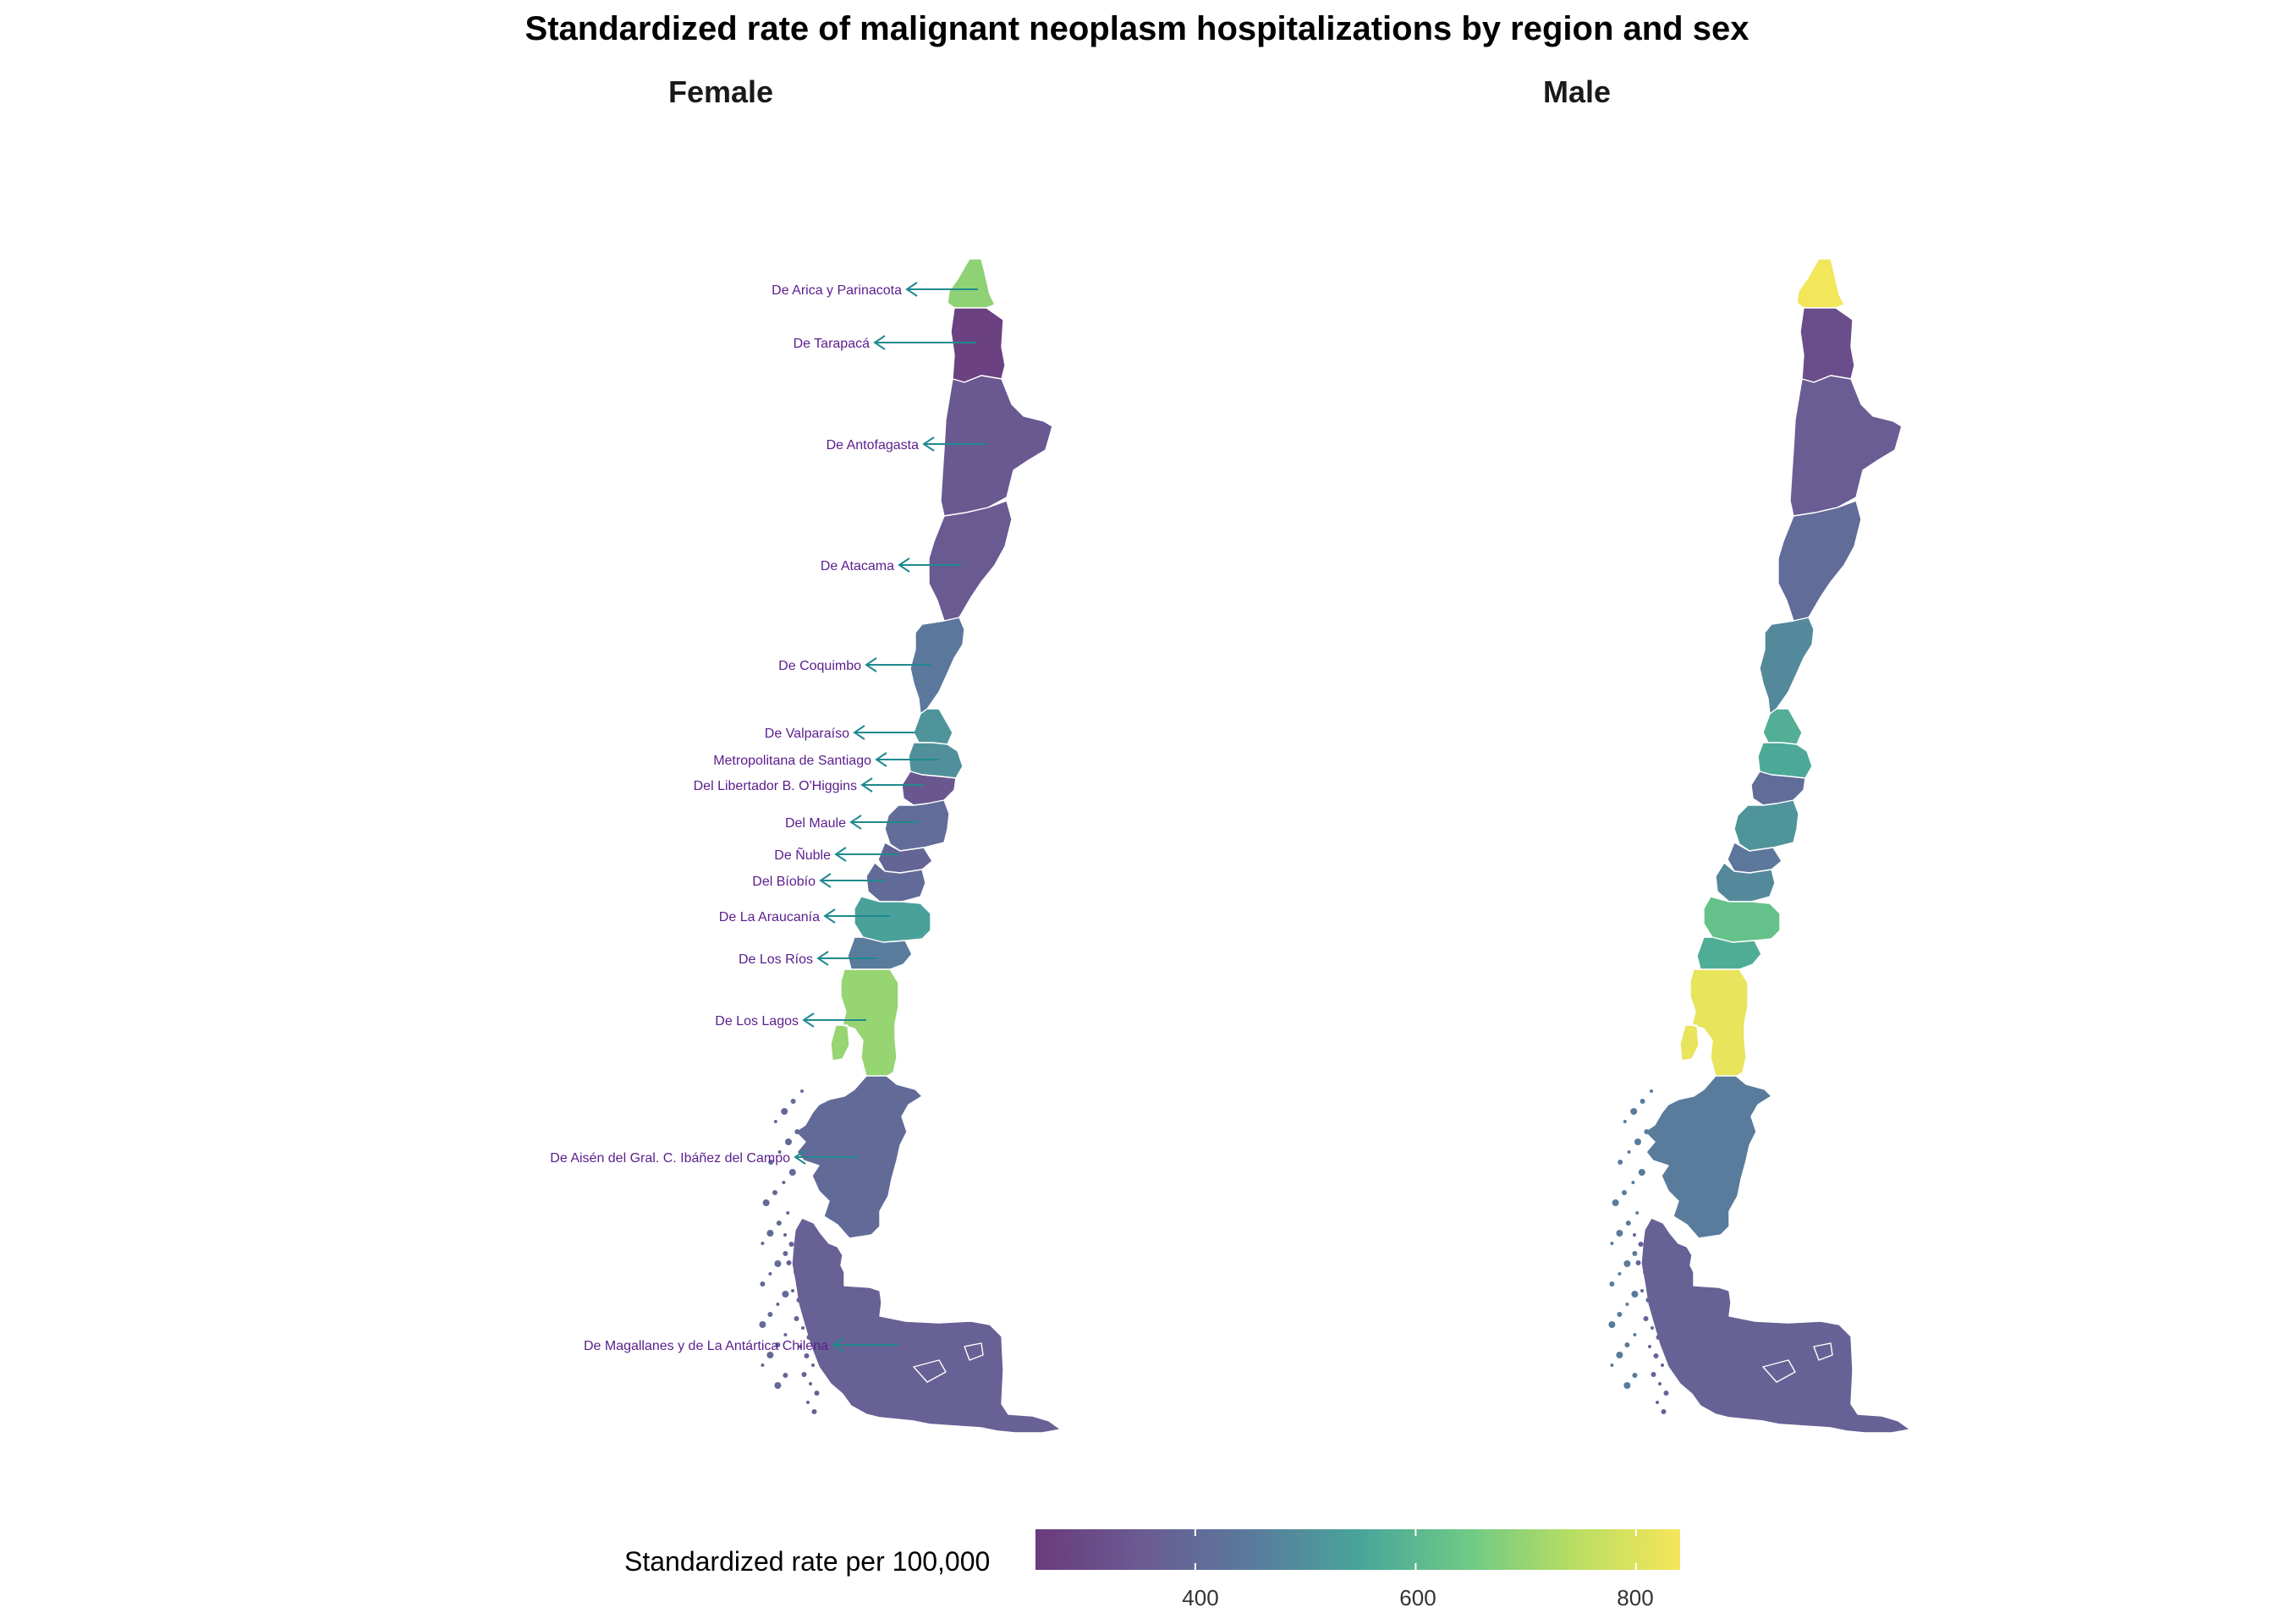  What do you see at coordinates (1357, 1549) in the screenshot?
I see `color-legend` at bounding box center [1357, 1549].